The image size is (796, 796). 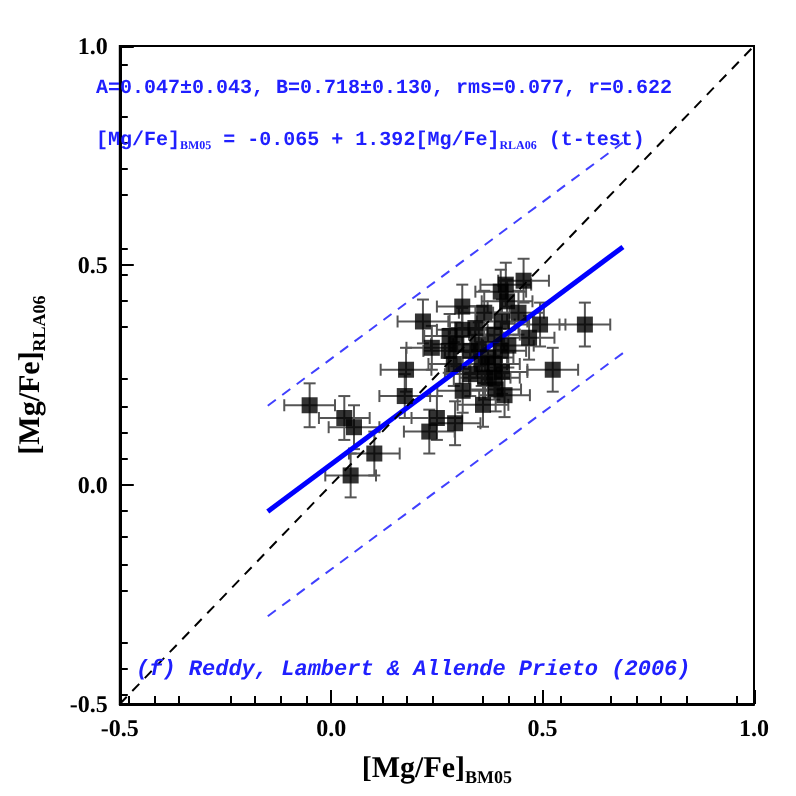 What do you see at coordinates (119, 728) in the screenshot?
I see `x-tick-label: -0.5` at bounding box center [119, 728].